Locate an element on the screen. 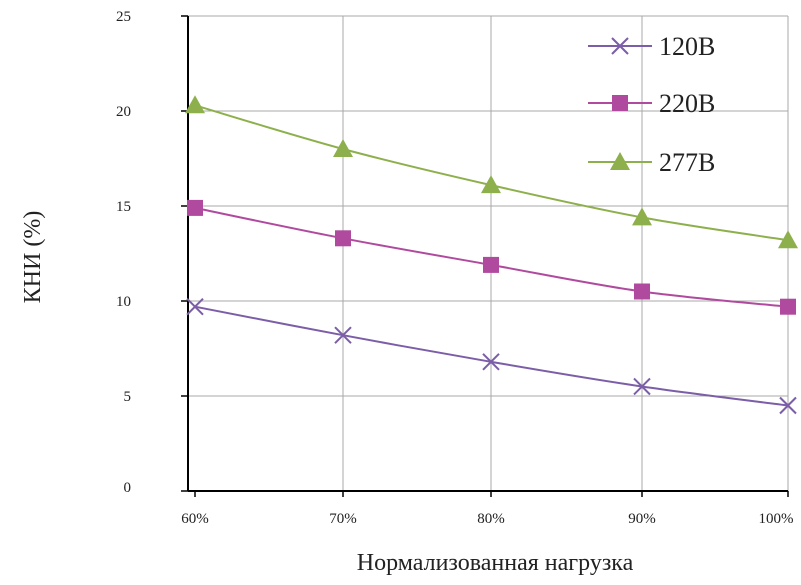 This screenshot has width=801, height=585. x-tick-label: 80% is located at coordinates (491, 519).